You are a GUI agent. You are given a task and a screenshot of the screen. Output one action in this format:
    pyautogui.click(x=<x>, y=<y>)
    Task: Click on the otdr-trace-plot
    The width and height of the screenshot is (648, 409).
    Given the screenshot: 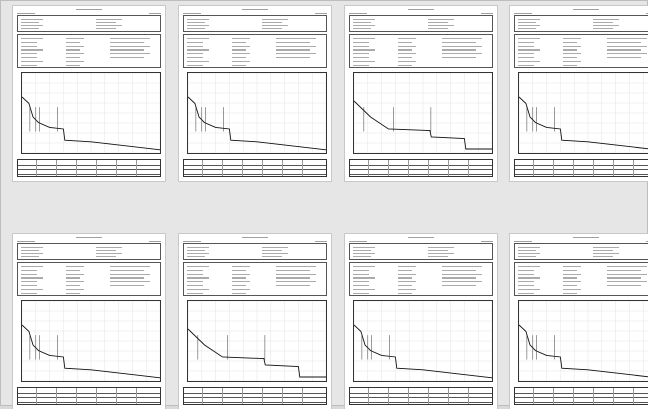 What is the action you would take?
    pyautogui.click(x=423, y=341)
    